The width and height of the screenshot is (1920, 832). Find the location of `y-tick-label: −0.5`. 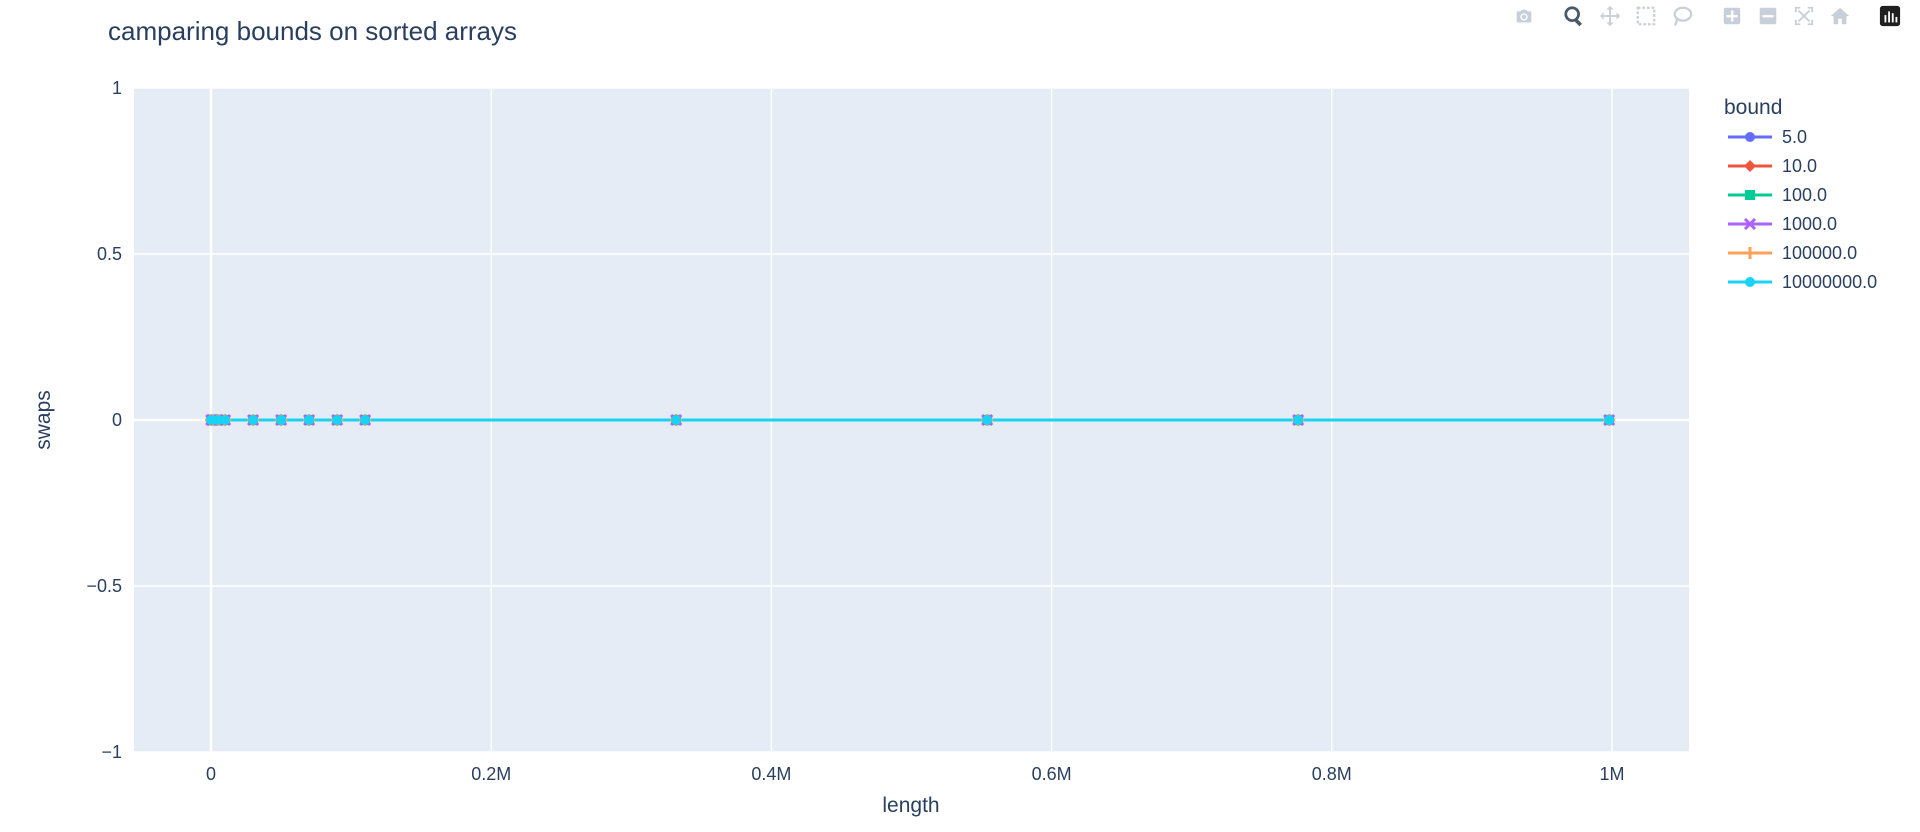

y-tick-label: −0.5 is located at coordinates (104, 586).